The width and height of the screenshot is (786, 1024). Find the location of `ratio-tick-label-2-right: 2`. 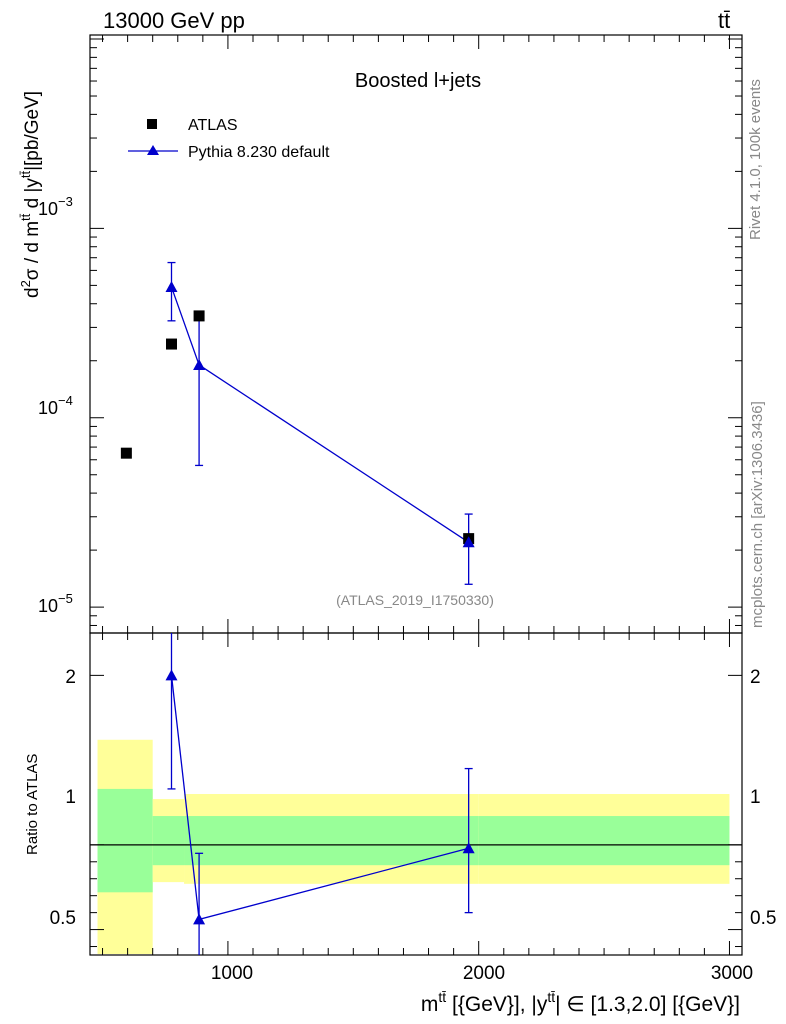

ratio-tick-label-2-right: 2 is located at coordinates (755, 677).